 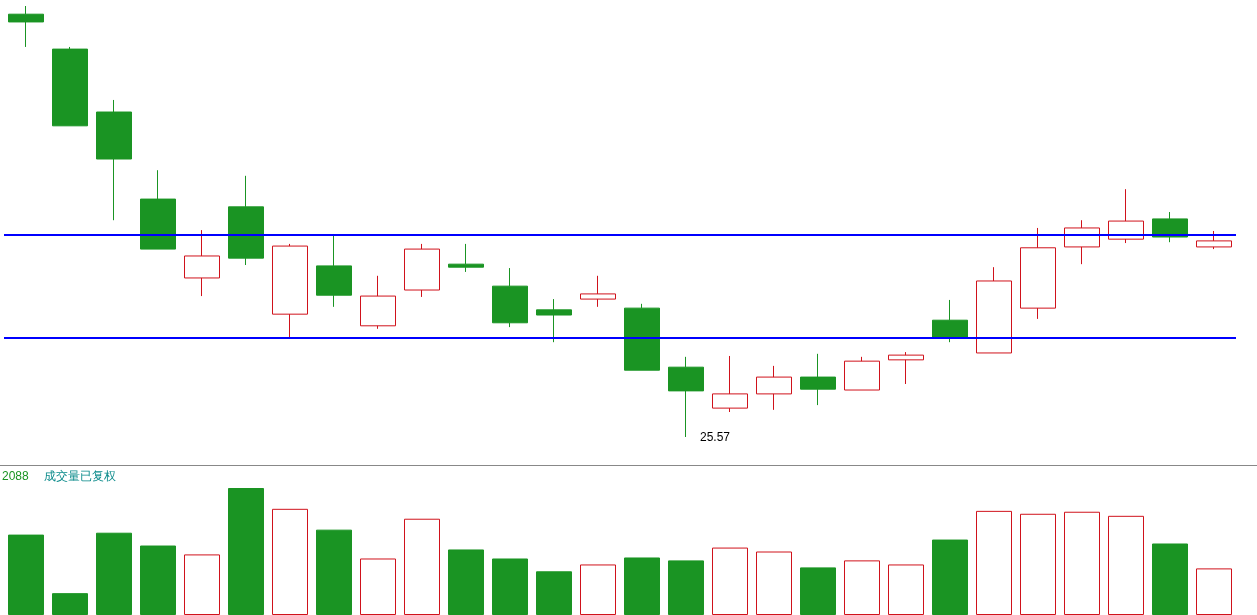 What do you see at coordinates (80, 476) in the screenshot?
I see `text: 成交量已复权` at bounding box center [80, 476].